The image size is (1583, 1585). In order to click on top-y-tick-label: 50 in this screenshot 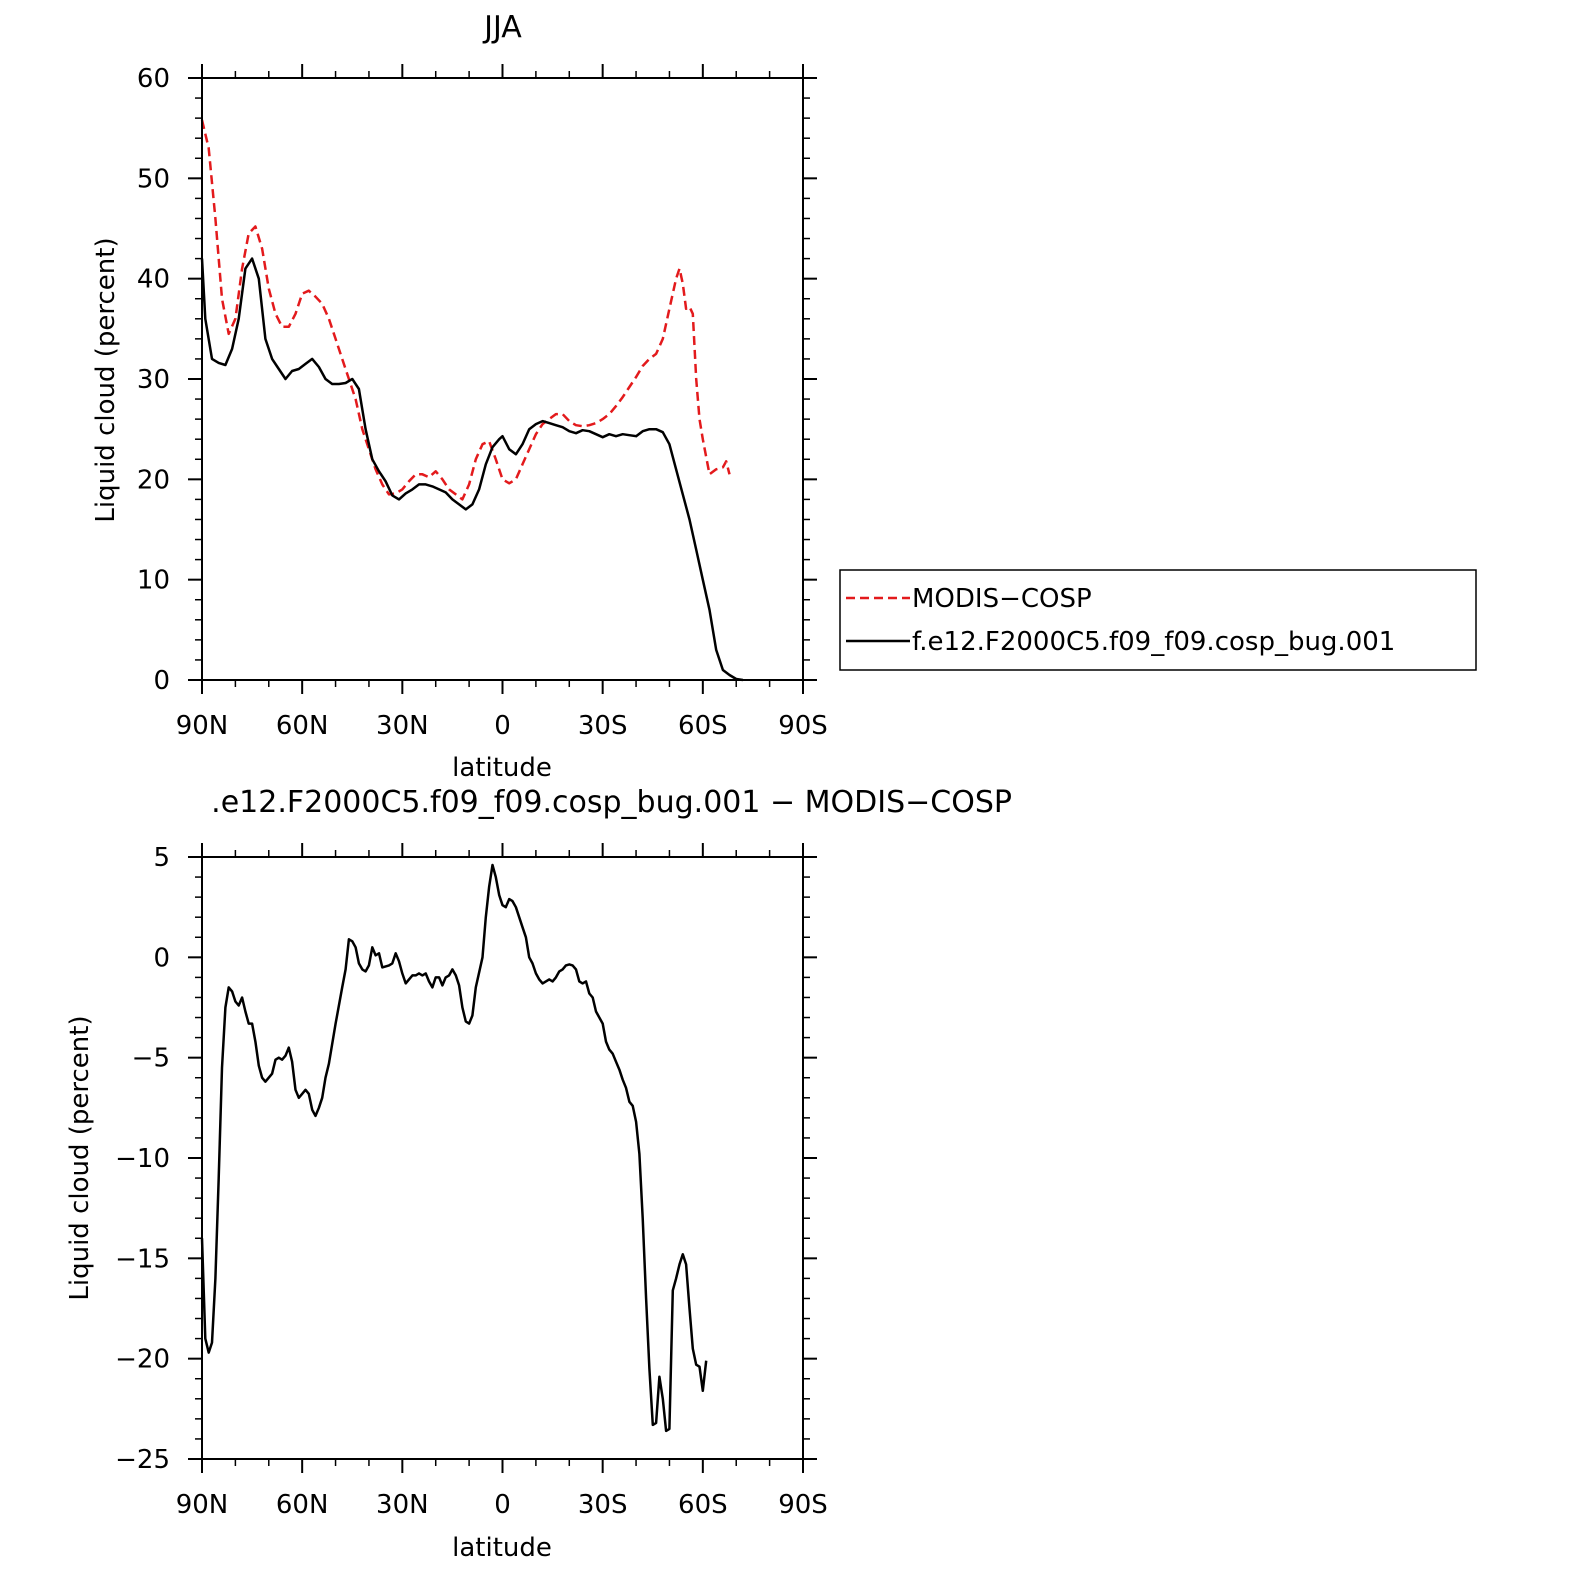, I will do `click(153, 179)`.